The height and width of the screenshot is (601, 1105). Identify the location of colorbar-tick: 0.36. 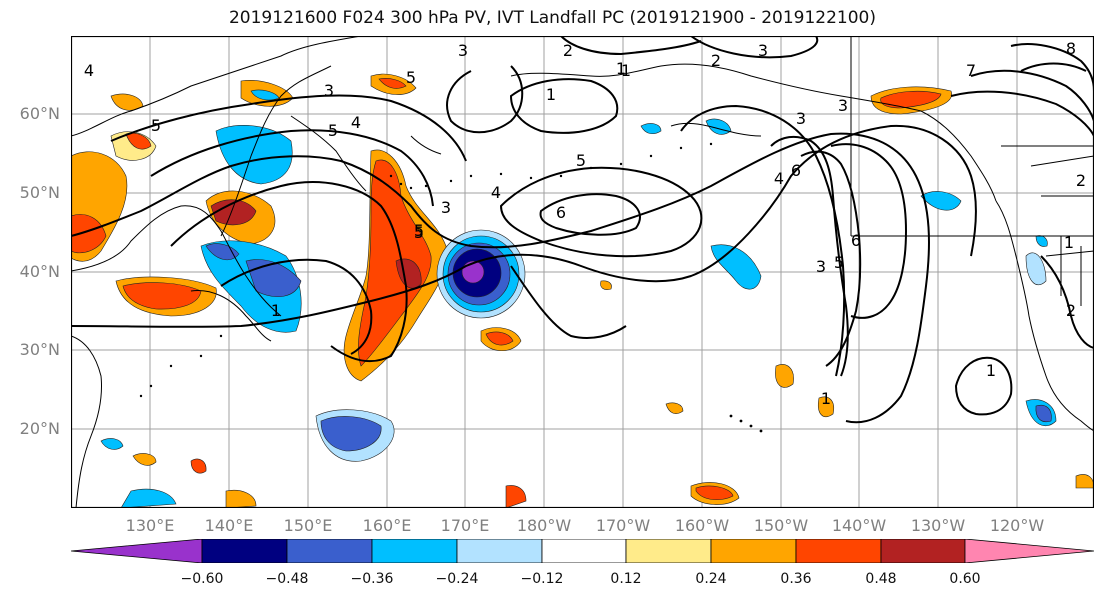
(796, 579).